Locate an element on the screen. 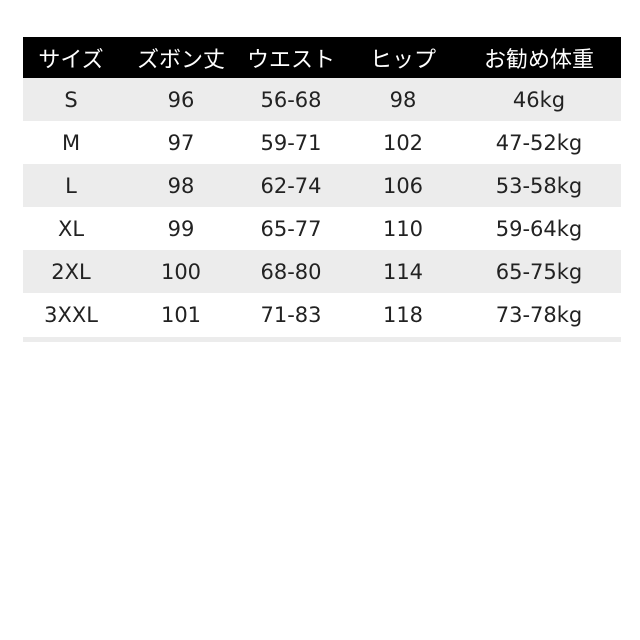  table-row: 2XL 100 68-80 114 65-75kg is located at coordinates (322, 271).